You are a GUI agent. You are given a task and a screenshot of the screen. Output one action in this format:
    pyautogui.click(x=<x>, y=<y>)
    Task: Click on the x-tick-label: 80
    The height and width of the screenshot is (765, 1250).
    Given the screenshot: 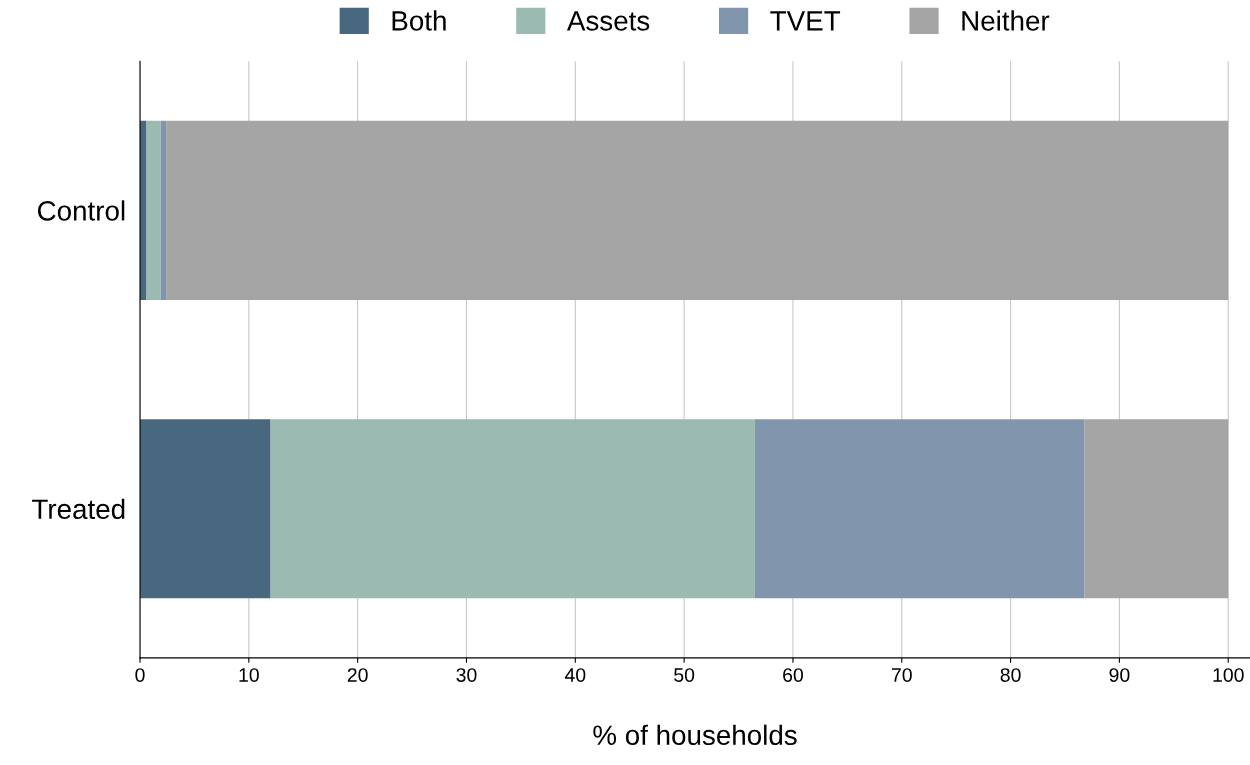 What is the action you would take?
    pyautogui.click(x=1010, y=675)
    